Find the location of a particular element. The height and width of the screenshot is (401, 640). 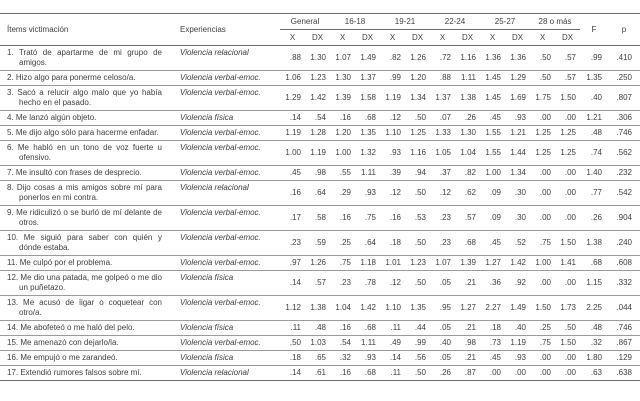

value-cell: 1.35 is located at coordinates (417, 308).